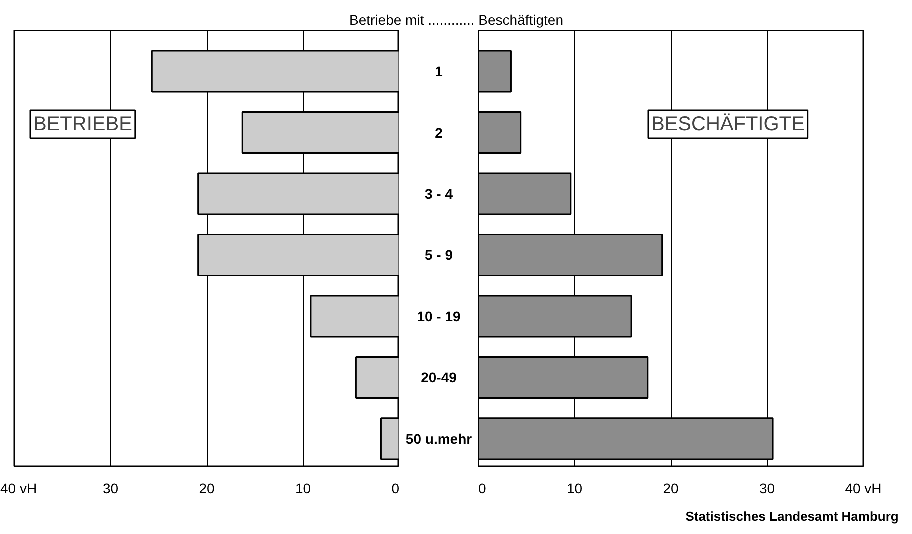 The image size is (912, 534). I want to click on y-tick-label: 10 - 19, so click(439, 316).